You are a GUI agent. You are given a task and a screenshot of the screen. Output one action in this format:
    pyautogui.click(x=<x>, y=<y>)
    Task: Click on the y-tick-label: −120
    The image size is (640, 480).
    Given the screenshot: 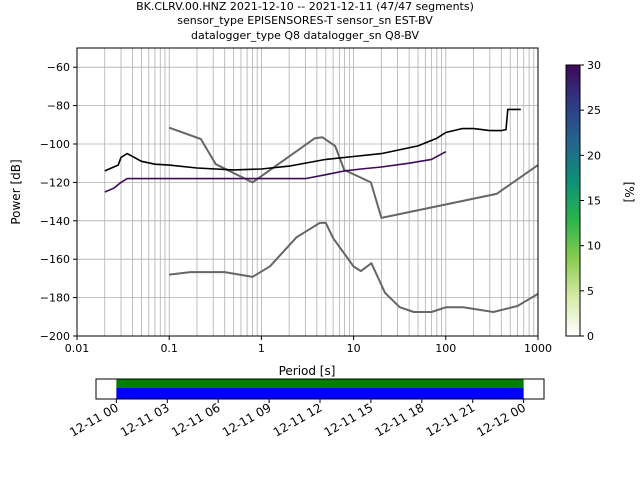 What is the action you would take?
    pyautogui.click(x=55, y=182)
    